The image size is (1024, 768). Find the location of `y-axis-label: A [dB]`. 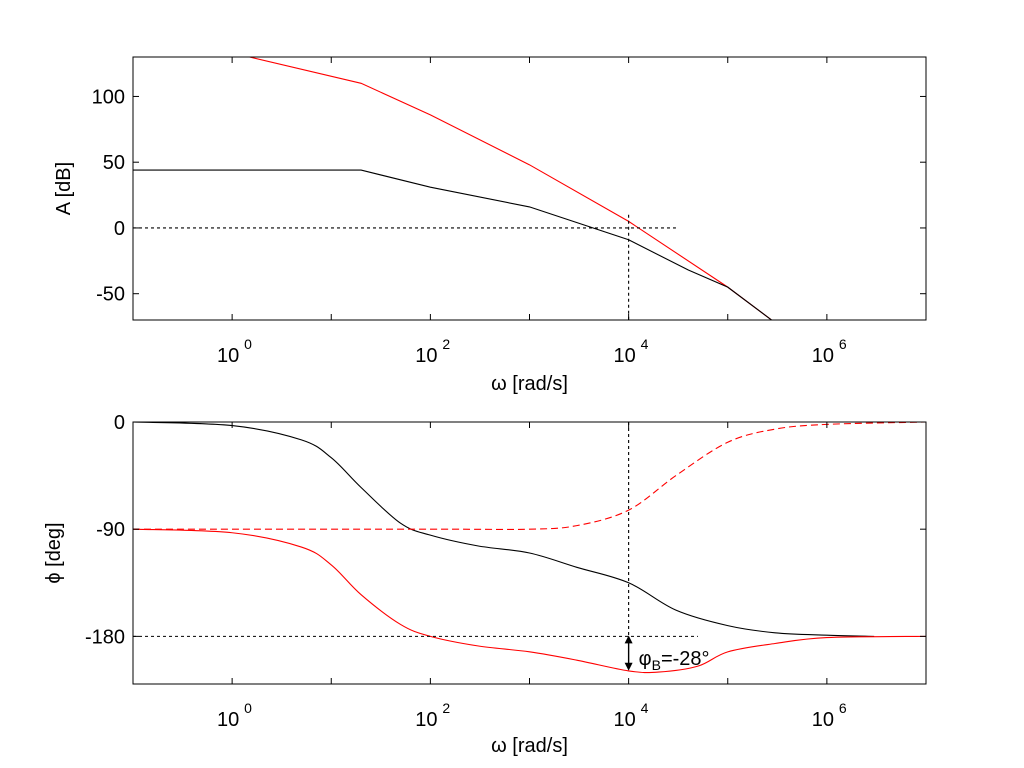

y-axis-label: A [dB] is located at coordinates (64, 188).